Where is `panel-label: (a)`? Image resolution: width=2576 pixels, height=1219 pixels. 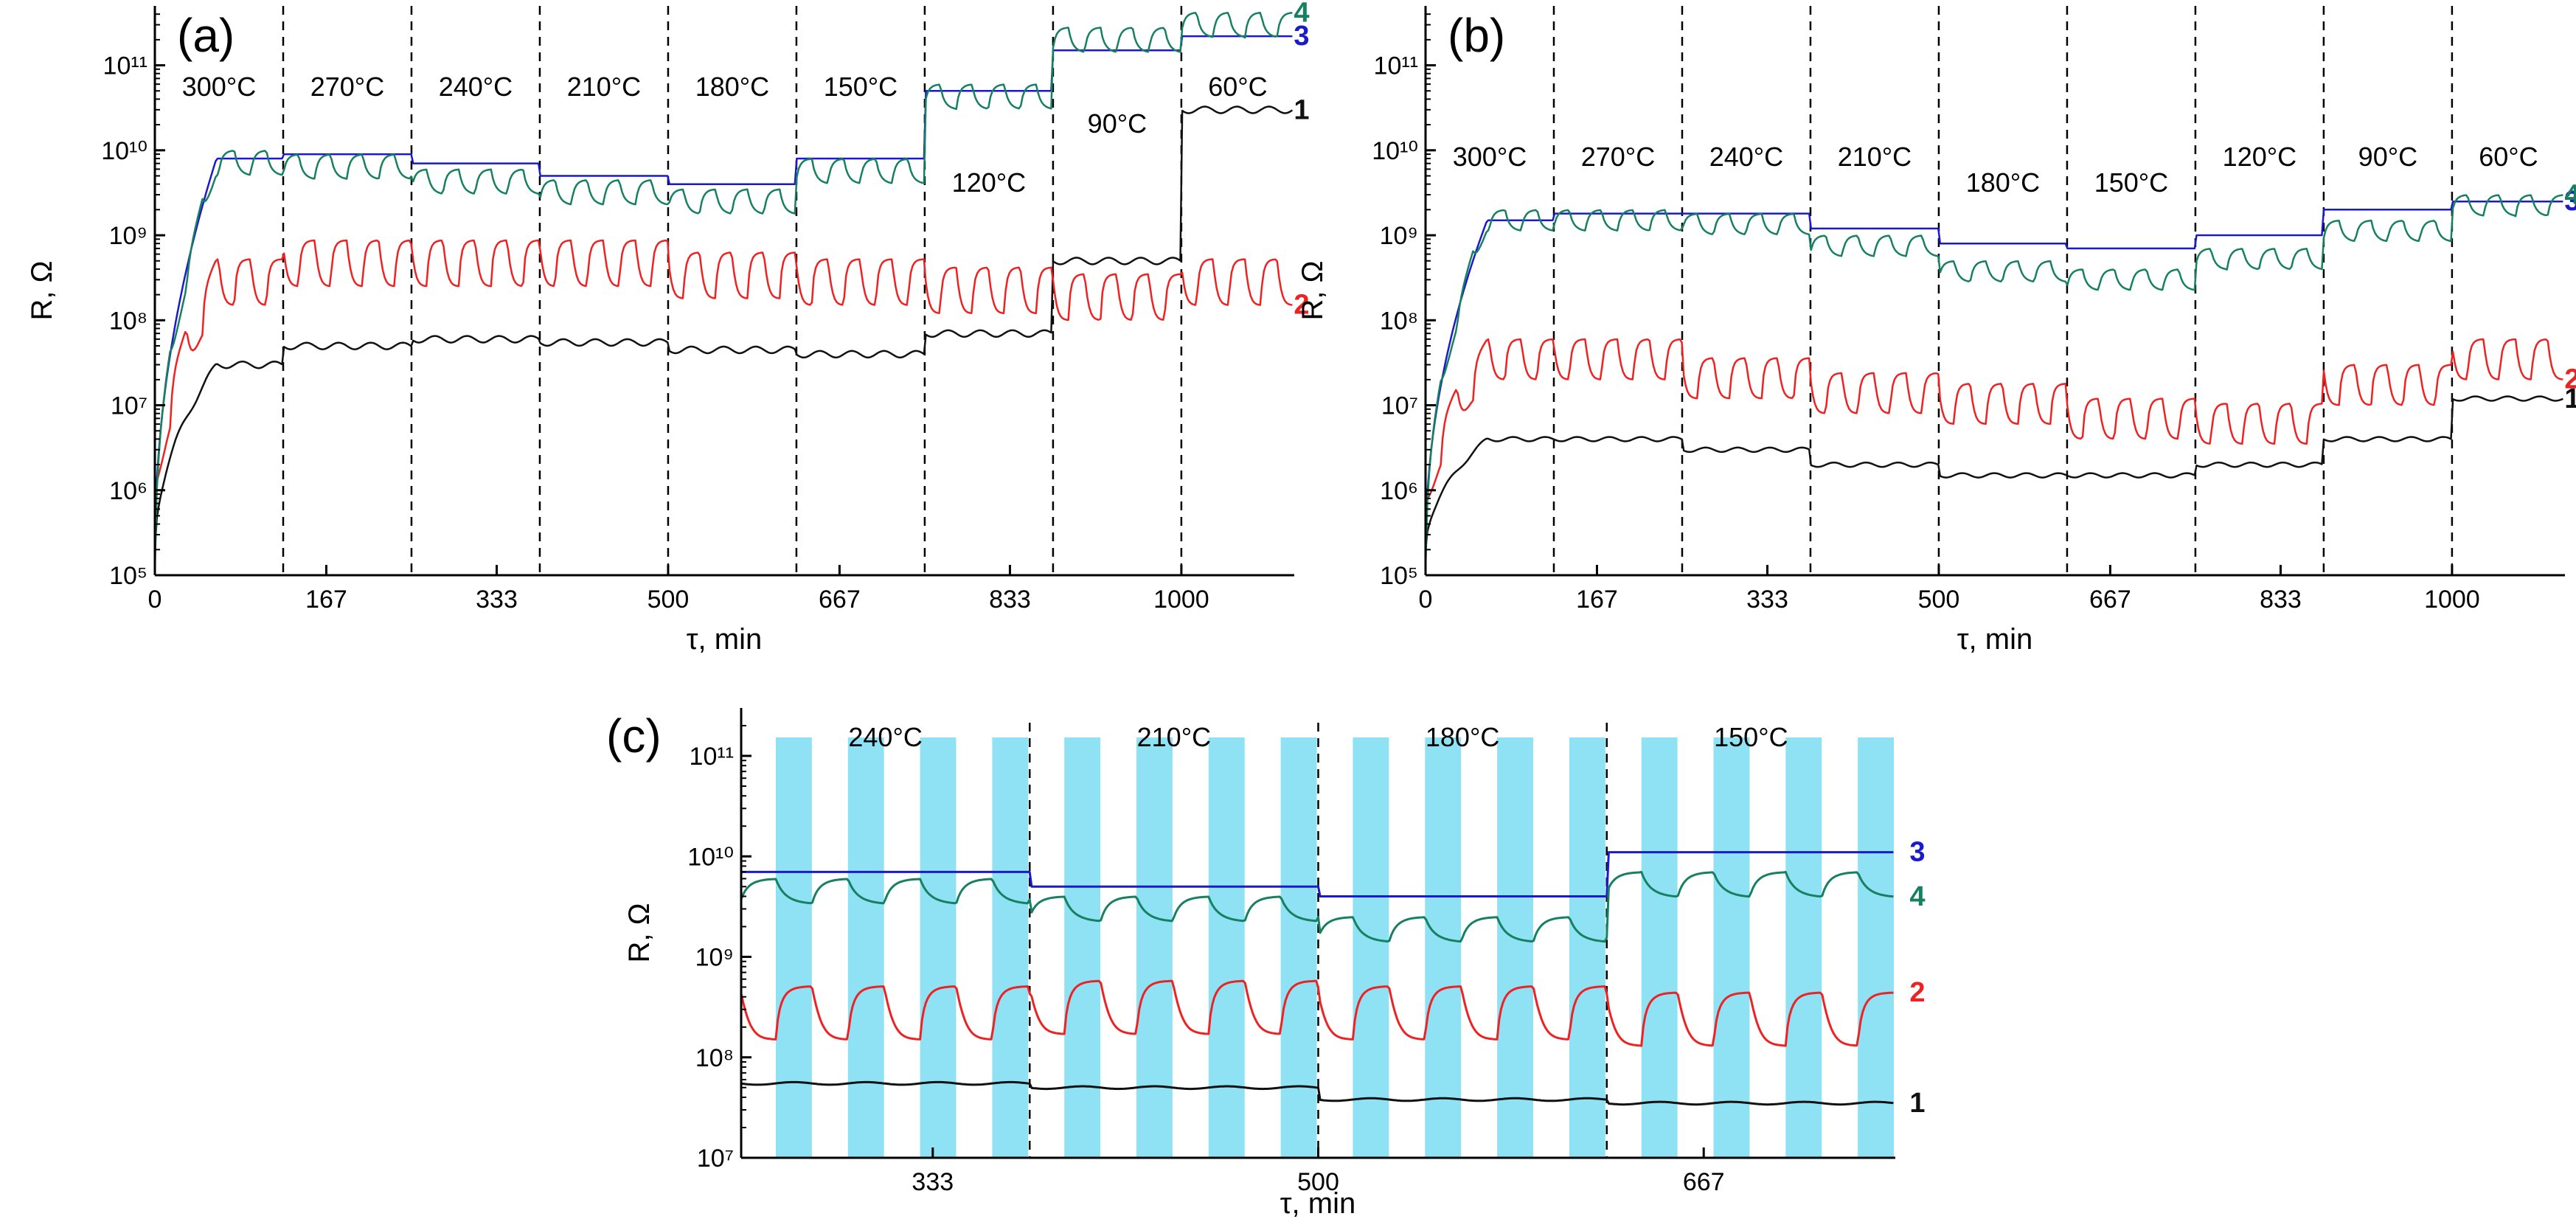
panel-label: (a) is located at coordinates (206, 36).